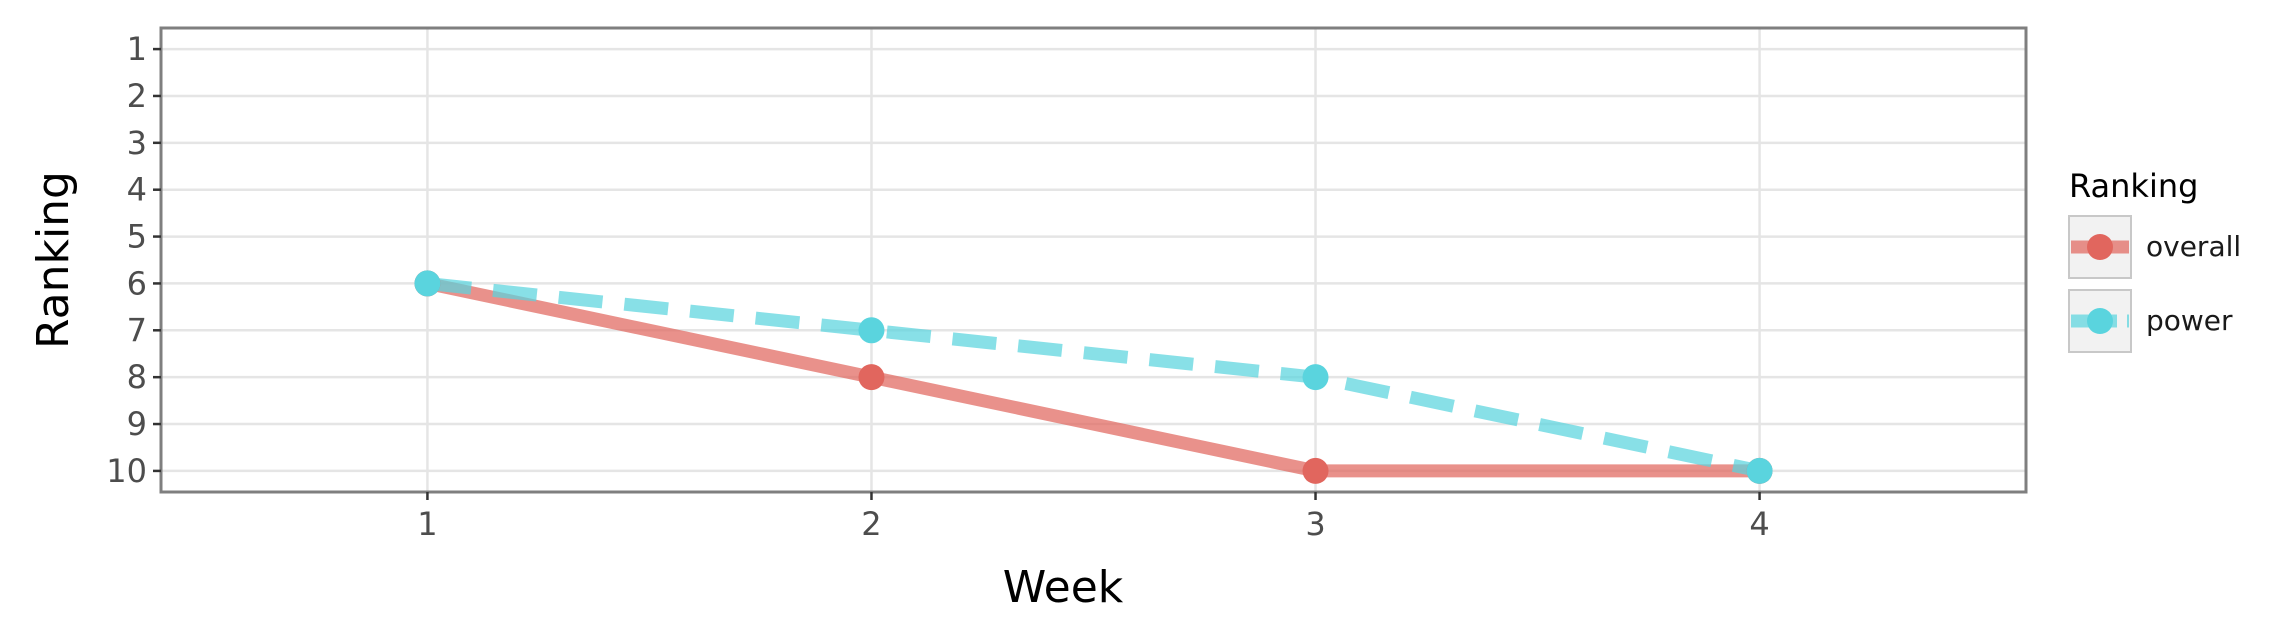 This screenshot has height=641, width=2276. Describe the element at coordinates (133, 260) in the screenshot. I see `y-axis: 1 2 3 4 5 6 7 8 9 10` at that location.